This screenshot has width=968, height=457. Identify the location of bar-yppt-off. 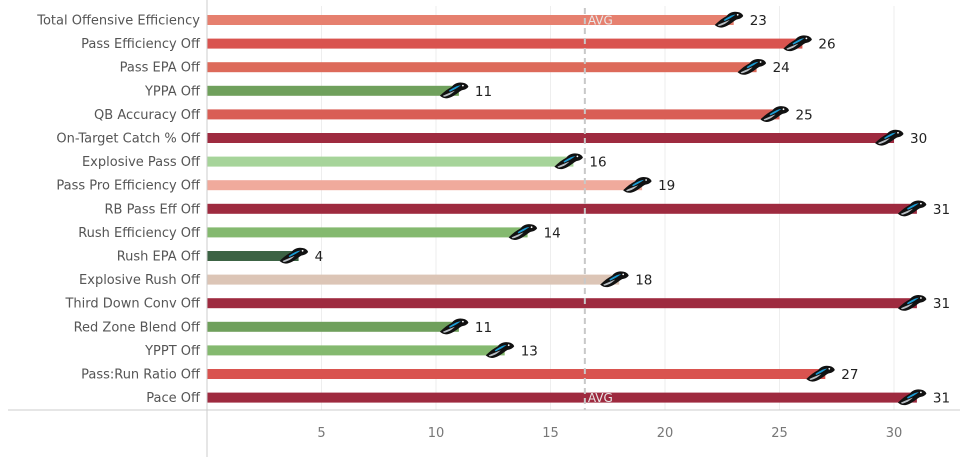
(356, 350).